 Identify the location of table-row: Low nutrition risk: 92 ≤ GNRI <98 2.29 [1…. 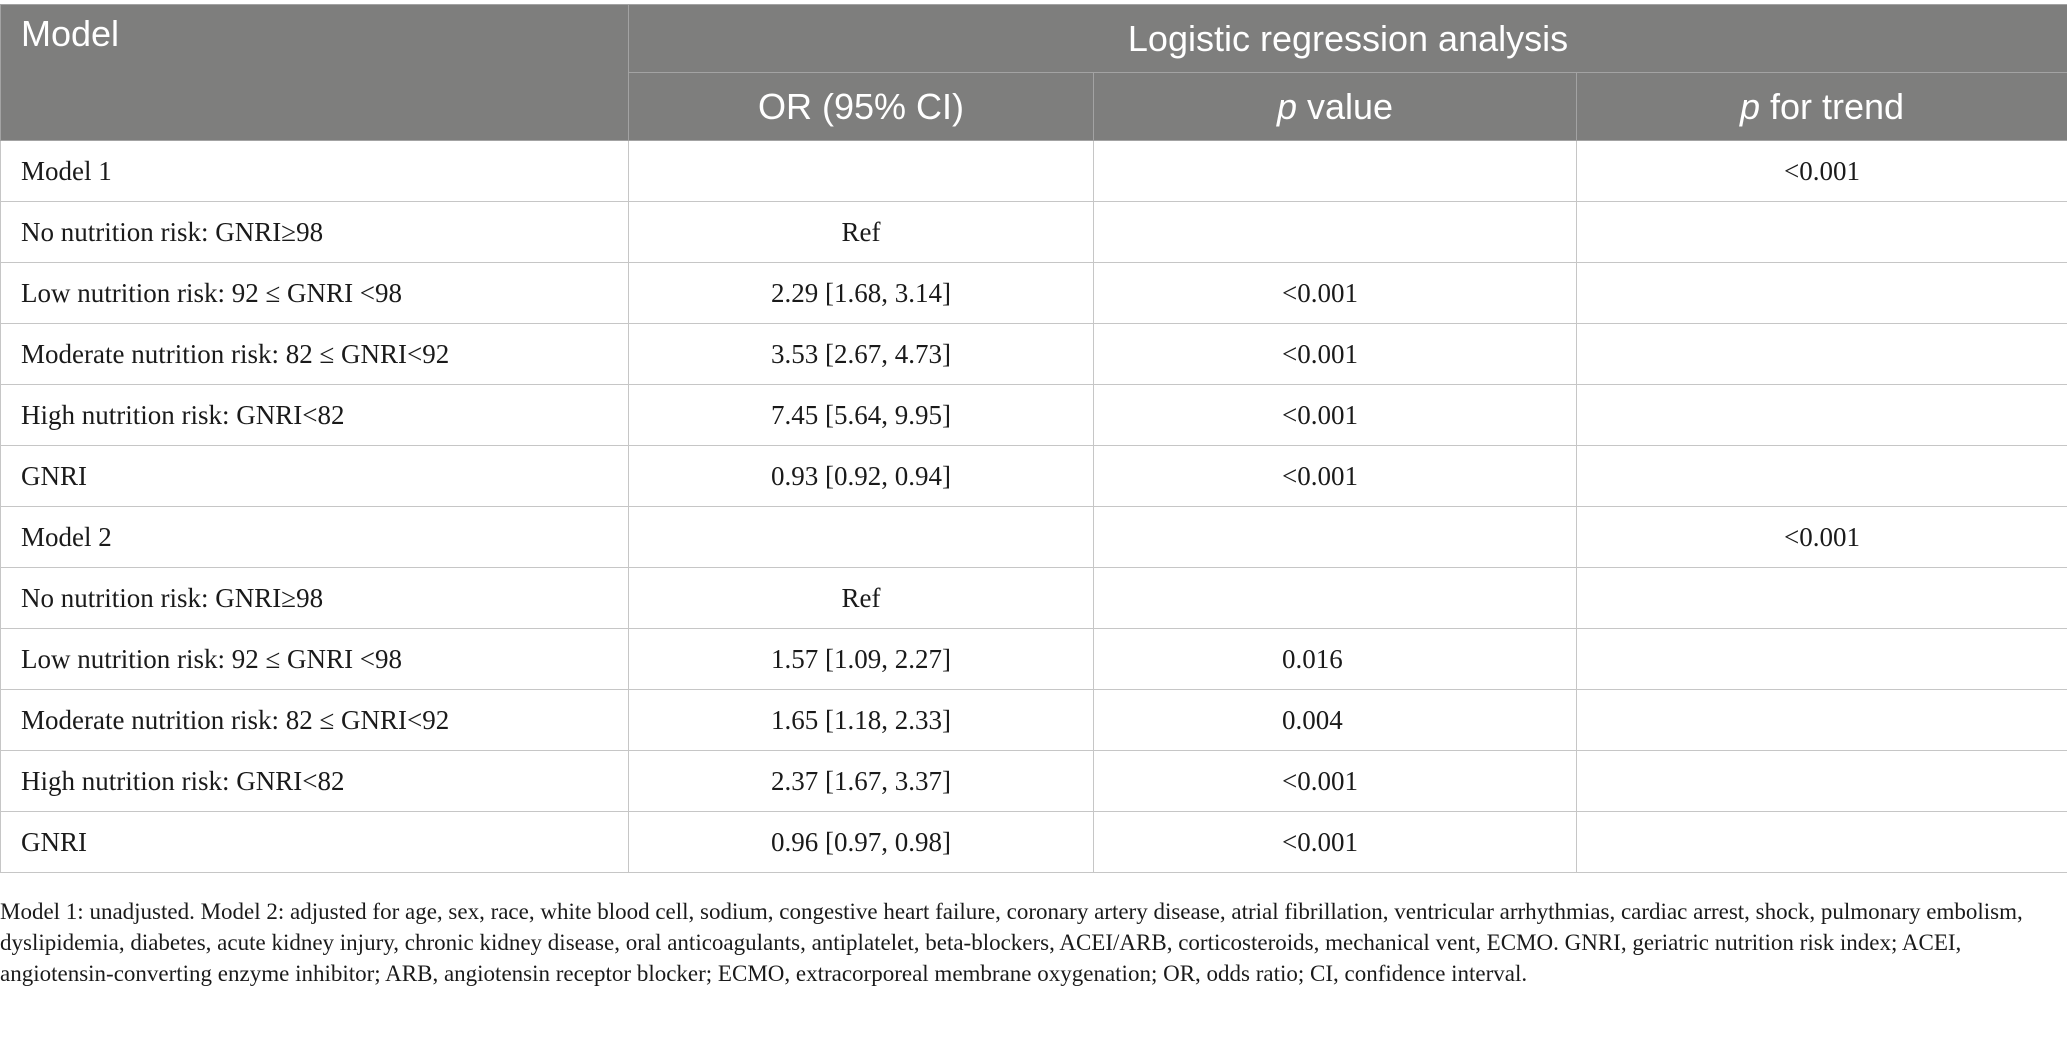
(1033, 293).